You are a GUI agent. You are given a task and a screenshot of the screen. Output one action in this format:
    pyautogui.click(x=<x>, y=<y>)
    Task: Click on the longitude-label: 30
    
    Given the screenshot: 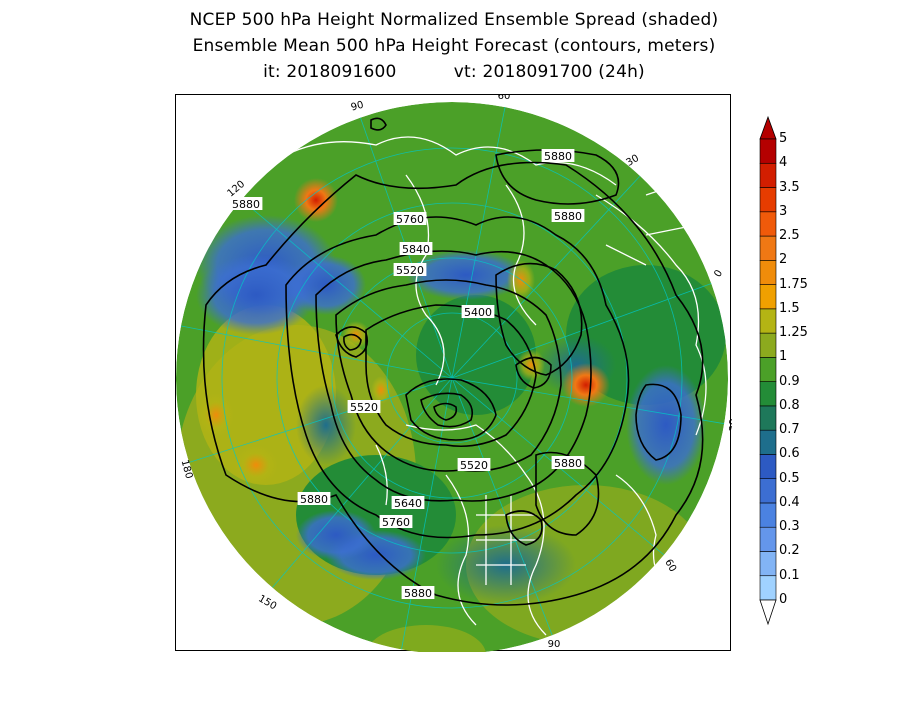 What is the action you would take?
    pyautogui.click(x=730, y=425)
    